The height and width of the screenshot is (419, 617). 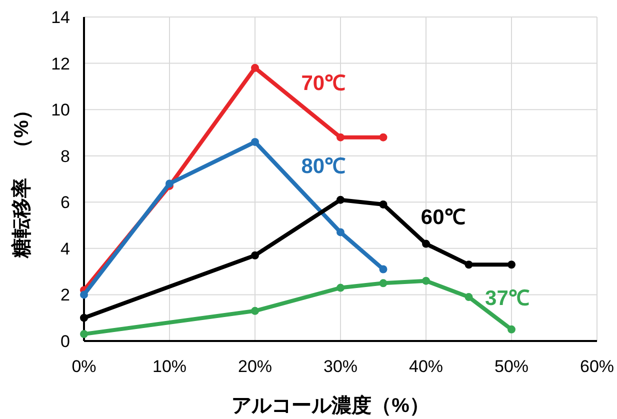 I want to click on y-tick-label: 14, so click(x=60, y=17).